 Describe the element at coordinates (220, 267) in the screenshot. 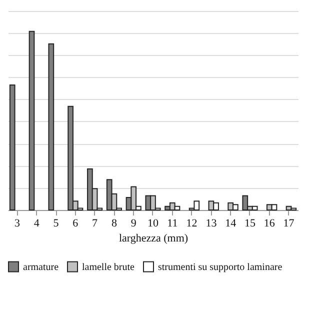

I see `legend-label: strumenti su supporto laminare` at that location.